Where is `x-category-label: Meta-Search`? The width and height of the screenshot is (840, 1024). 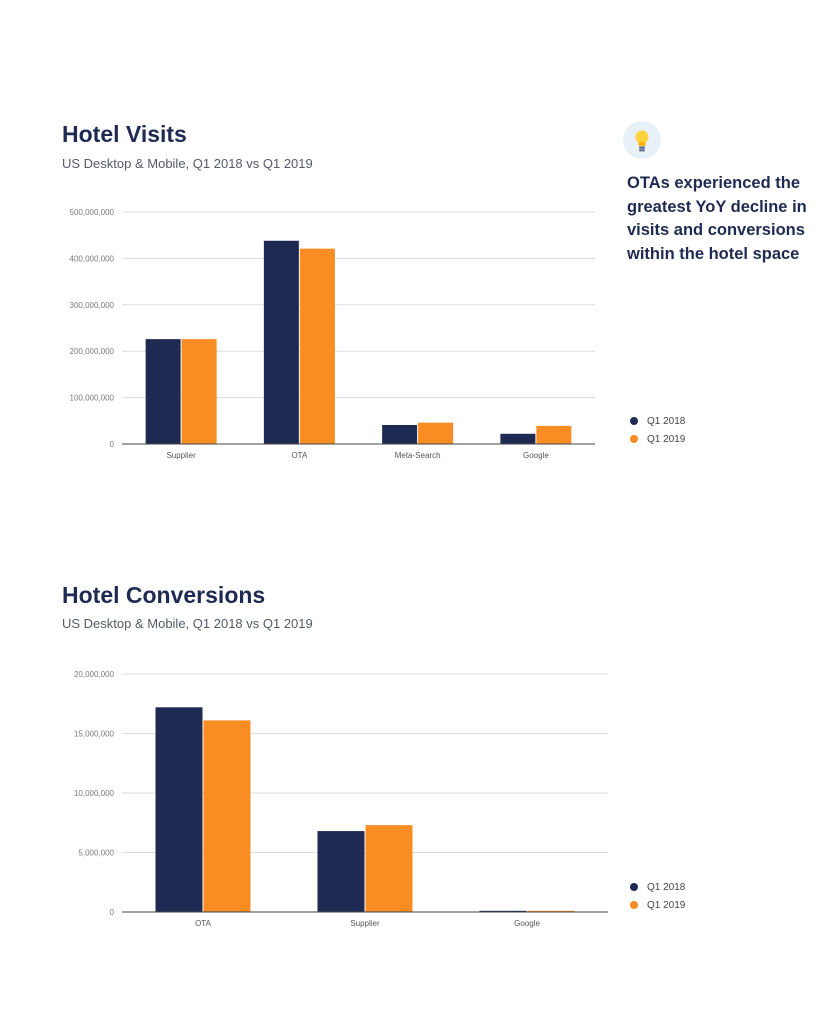 x-category-label: Meta-Search is located at coordinates (418, 455).